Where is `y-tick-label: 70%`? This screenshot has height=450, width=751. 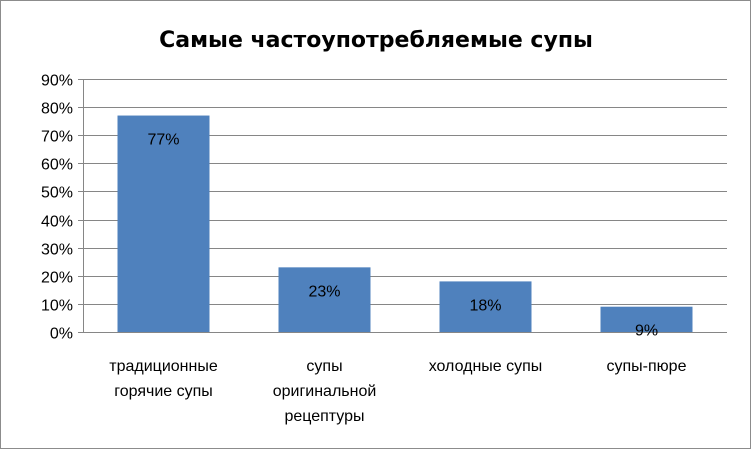 y-tick-label: 70% is located at coordinates (57, 137).